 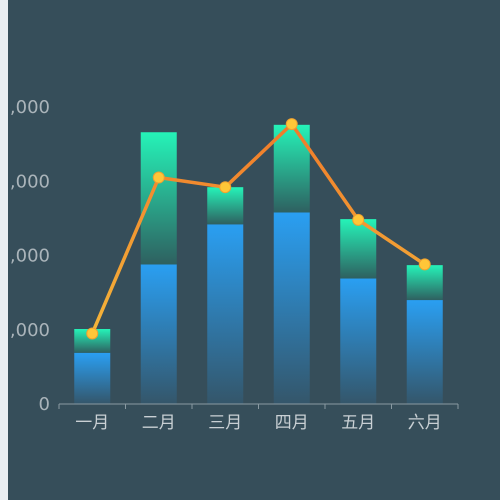 I want to click on x-tick-label: 四月, so click(x=292, y=423).